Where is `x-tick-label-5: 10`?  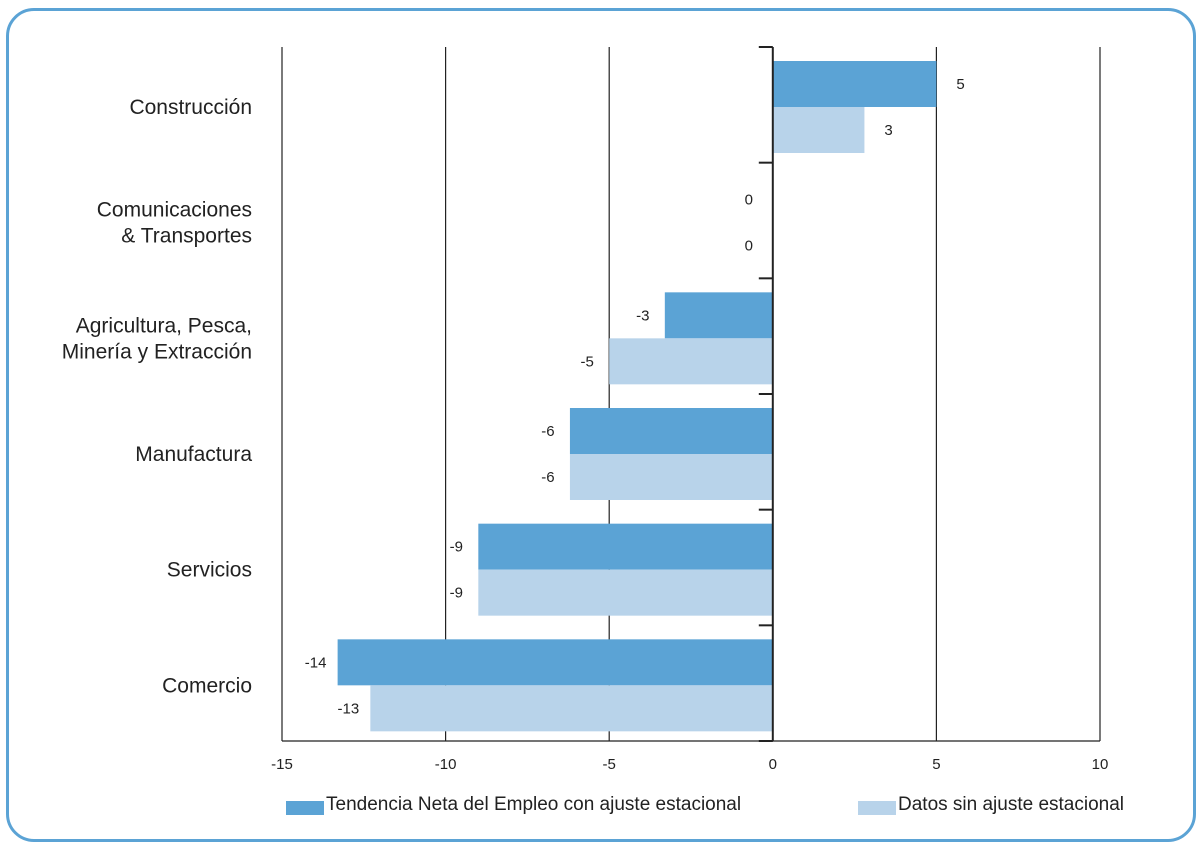
x-tick-label-5: 10 is located at coordinates (1100, 764).